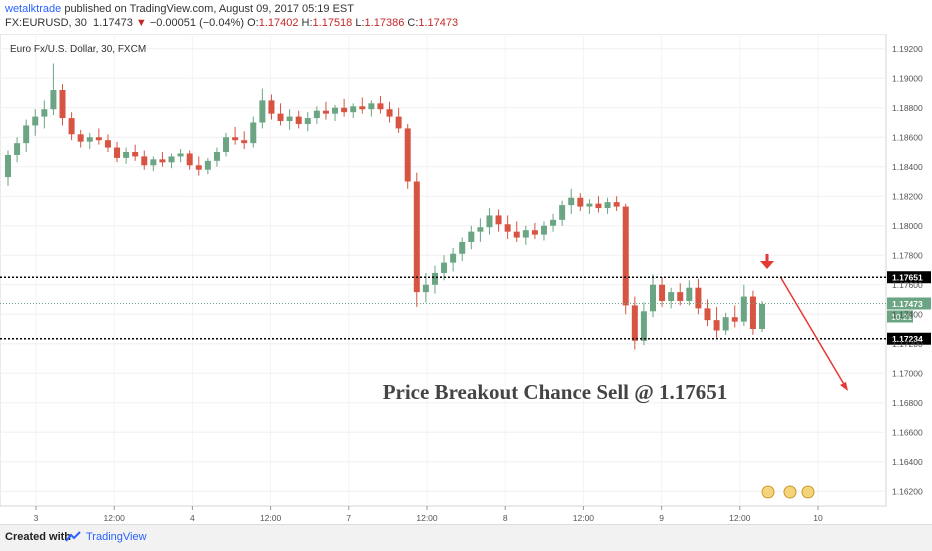 This screenshot has width=932, height=551. Describe the element at coordinates (907, 285) in the screenshot. I see `y-tick-label: 1.17600` at that location.